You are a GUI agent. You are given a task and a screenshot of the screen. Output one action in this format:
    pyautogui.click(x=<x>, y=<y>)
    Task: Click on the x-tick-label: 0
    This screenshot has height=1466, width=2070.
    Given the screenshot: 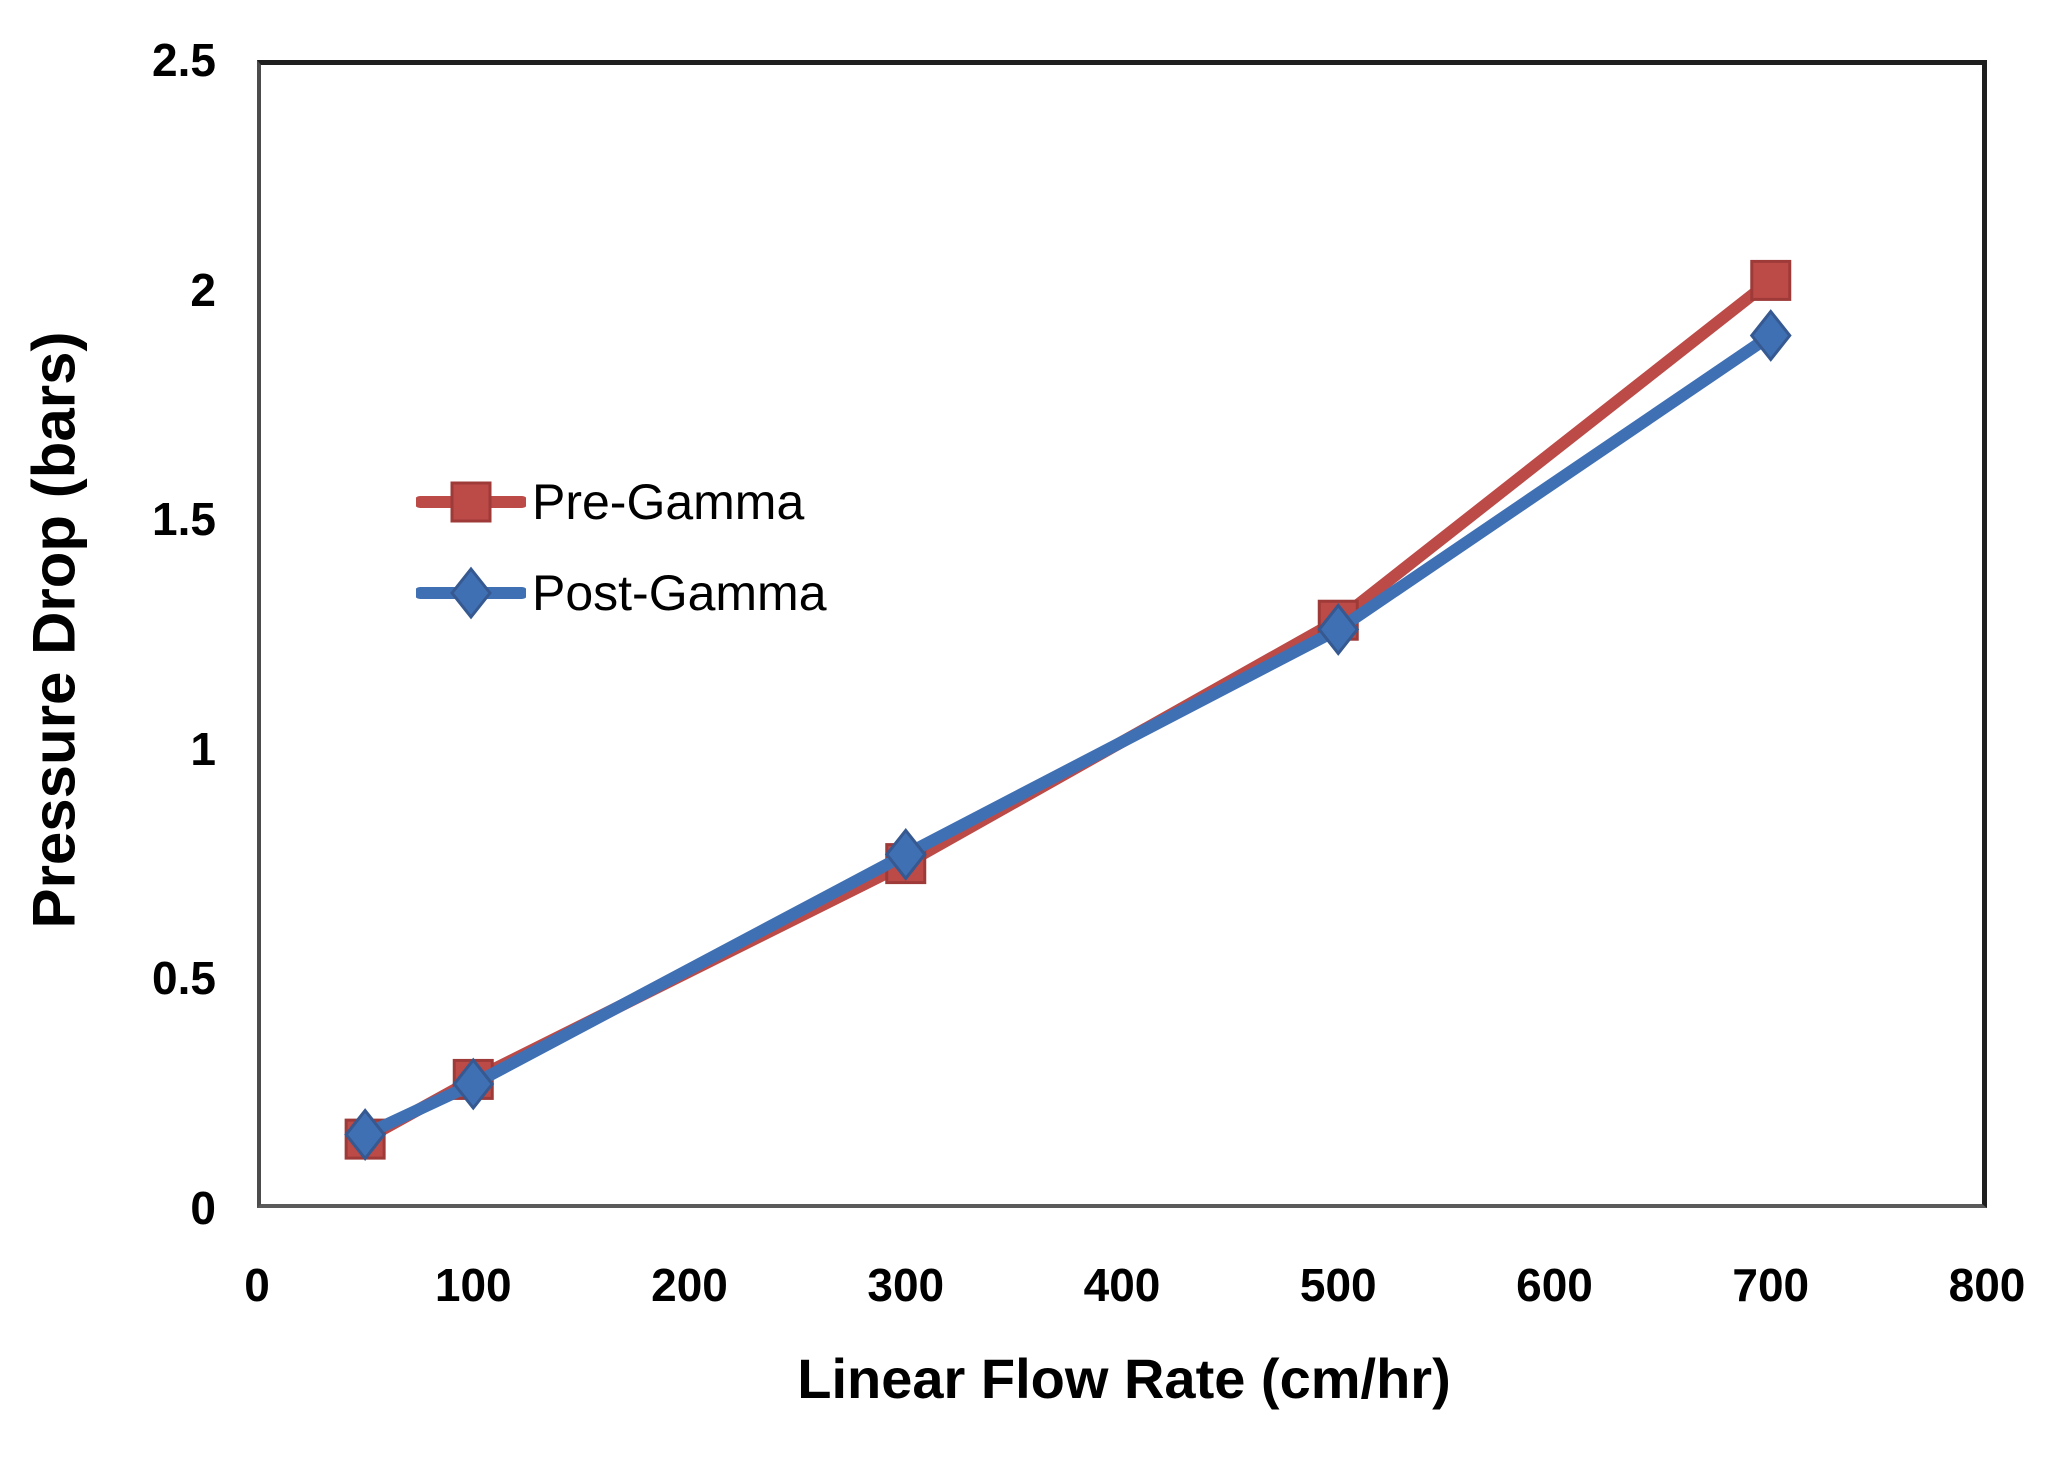 What is the action you would take?
    pyautogui.click(x=257, y=1285)
    